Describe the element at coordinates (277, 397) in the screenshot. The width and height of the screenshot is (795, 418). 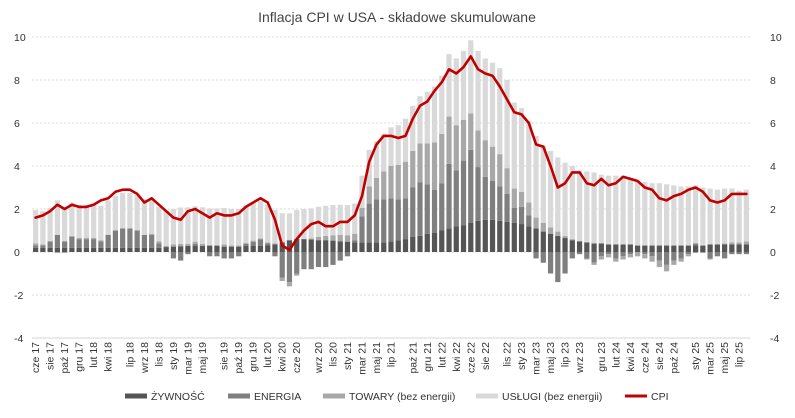
I see `legend-label: ENERGIA` at that location.